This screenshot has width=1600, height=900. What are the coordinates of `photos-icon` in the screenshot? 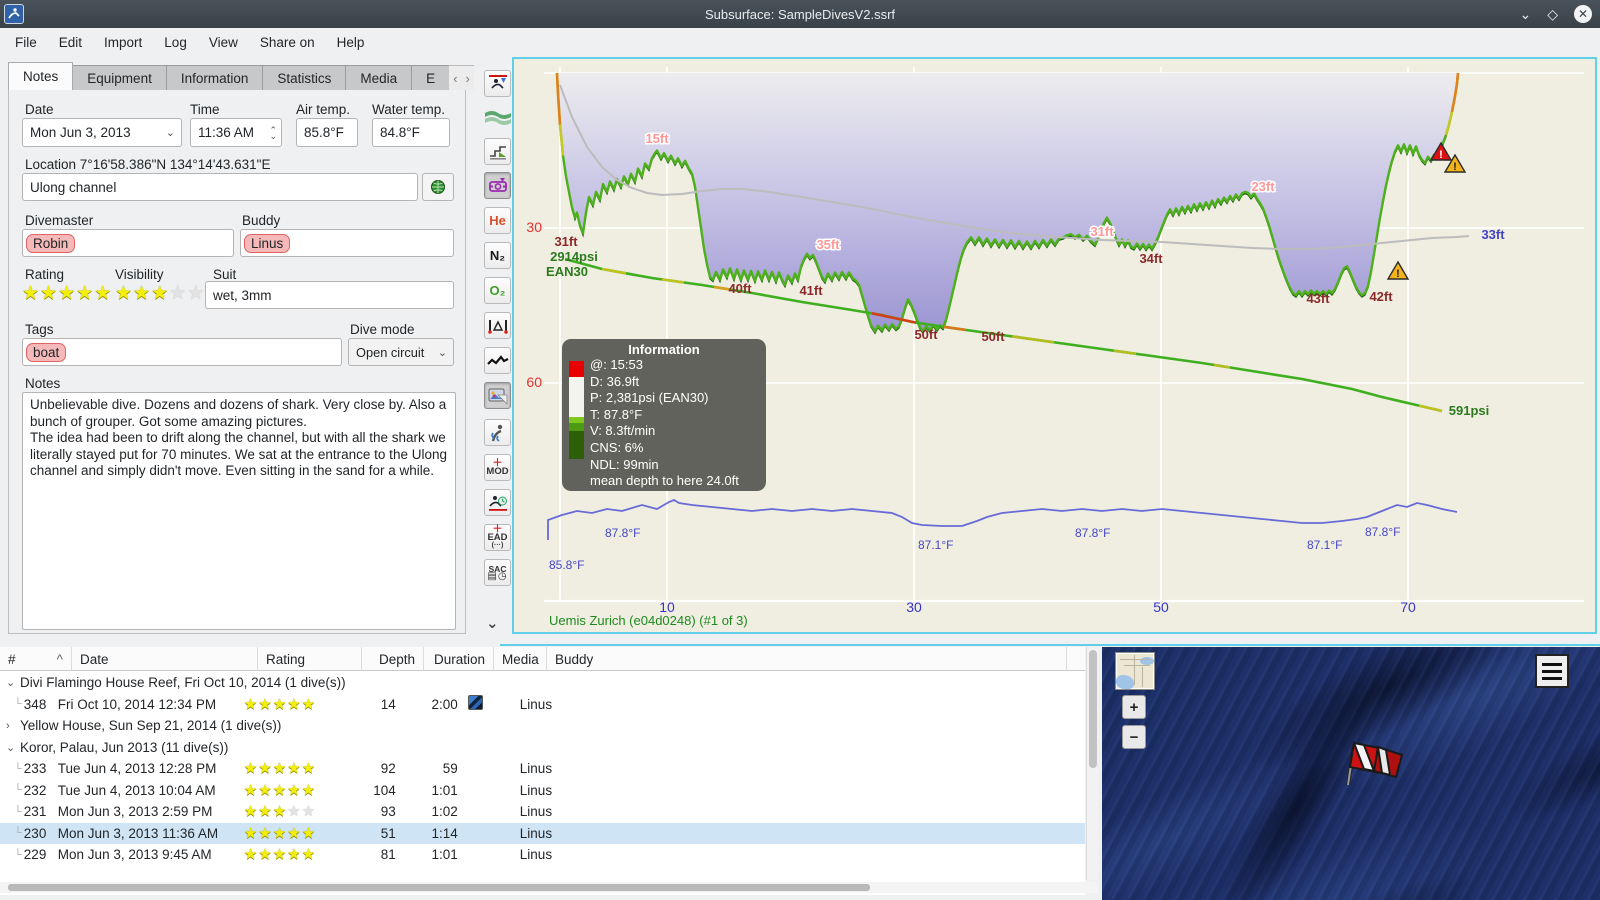 It's located at (497, 395).